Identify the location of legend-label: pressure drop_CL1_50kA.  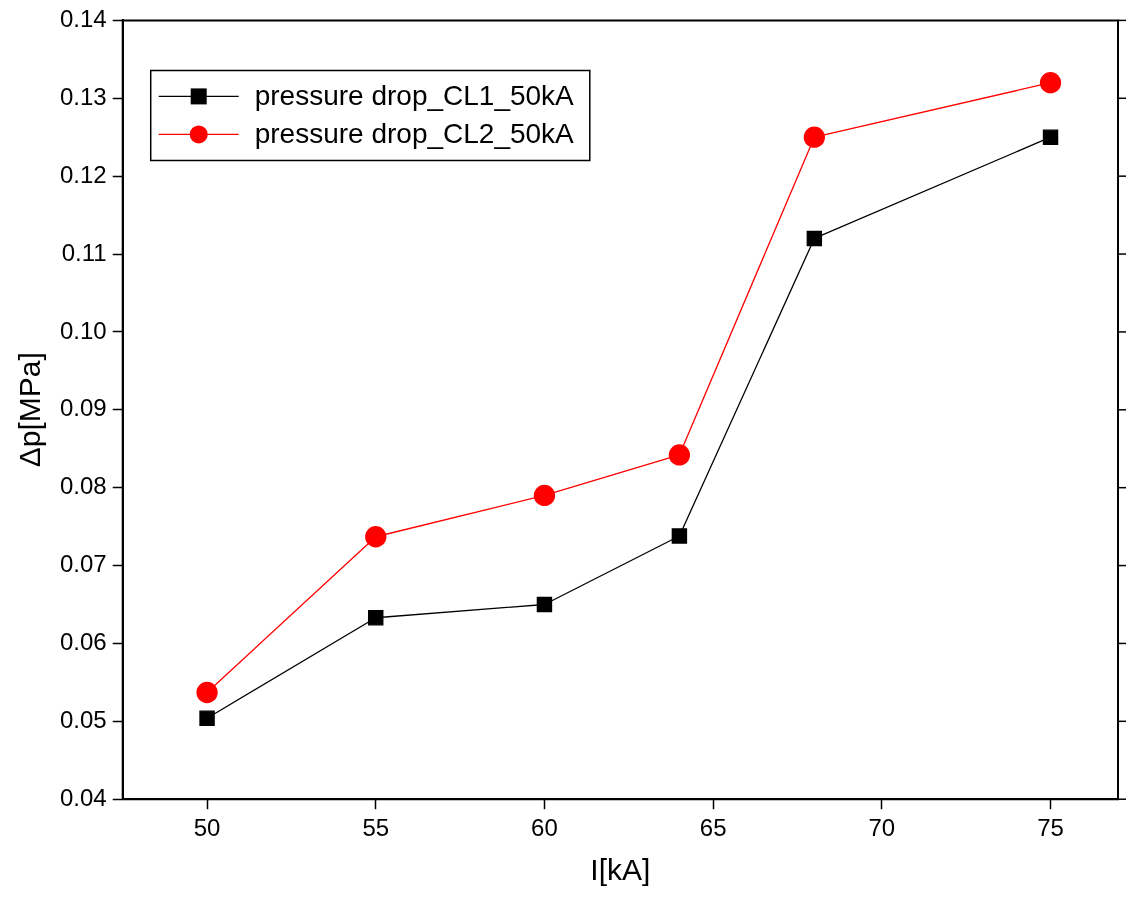
(414, 96).